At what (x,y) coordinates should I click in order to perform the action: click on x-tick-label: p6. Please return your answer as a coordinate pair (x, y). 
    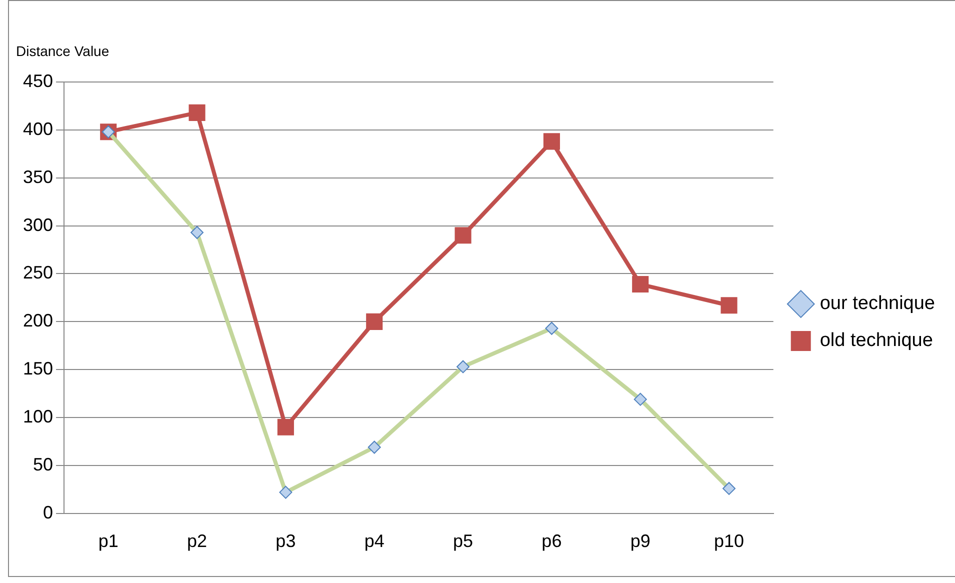
    Looking at the image, I should click on (552, 541).